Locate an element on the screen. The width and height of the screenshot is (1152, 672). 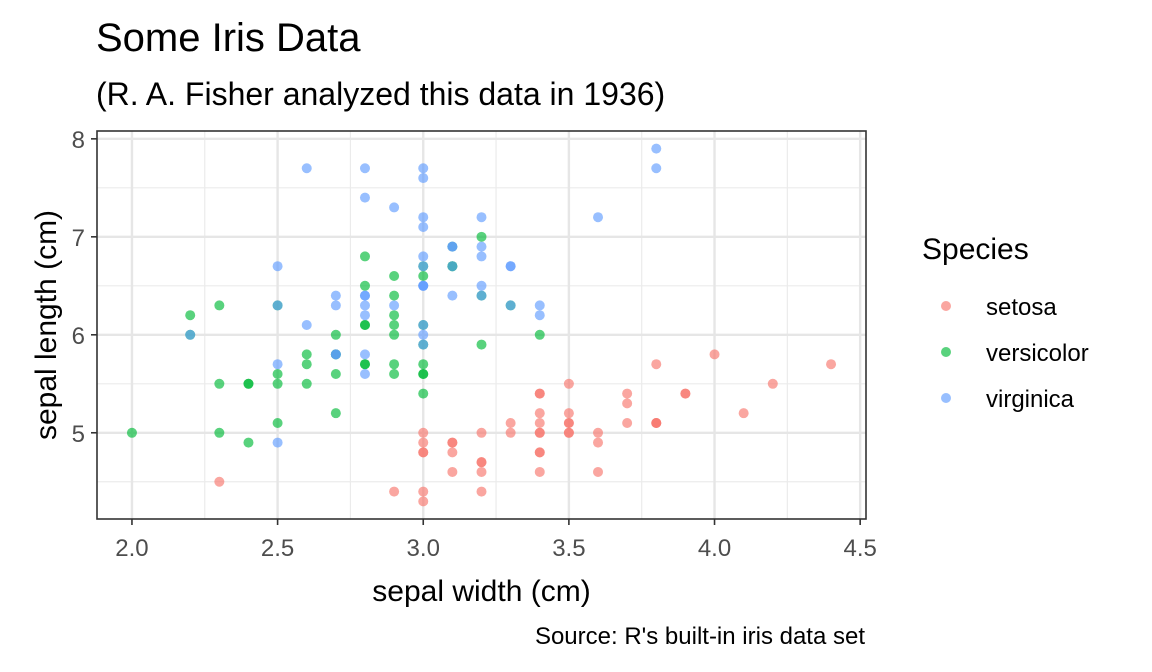
legend-key-setosa is located at coordinates (946, 306).